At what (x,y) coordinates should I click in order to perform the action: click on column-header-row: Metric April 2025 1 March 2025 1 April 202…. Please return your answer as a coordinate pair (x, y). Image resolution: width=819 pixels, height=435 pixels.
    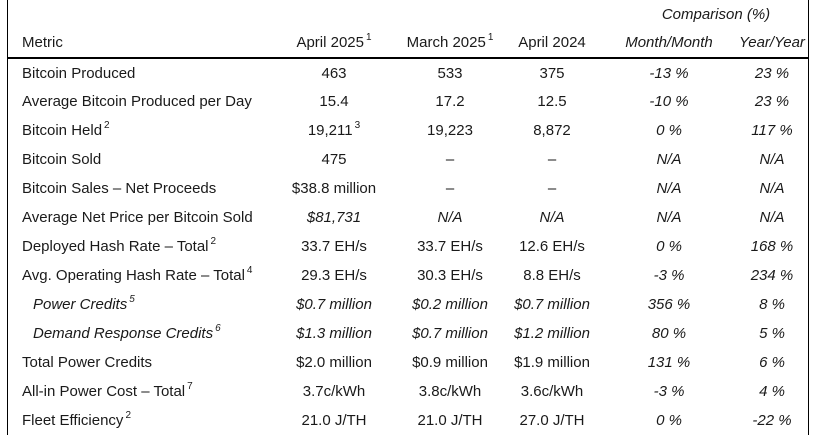
    Looking at the image, I should click on (408, 43).